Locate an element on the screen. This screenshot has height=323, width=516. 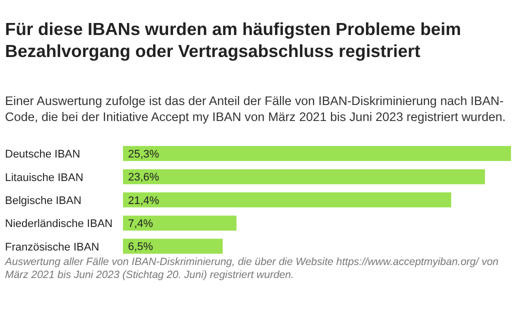
chart-title: Für diese IBANs wurden am häufigsten Probleme beim Bezahlvorgang oder Vertragsabschluss registriert is located at coordinates (233, 40).